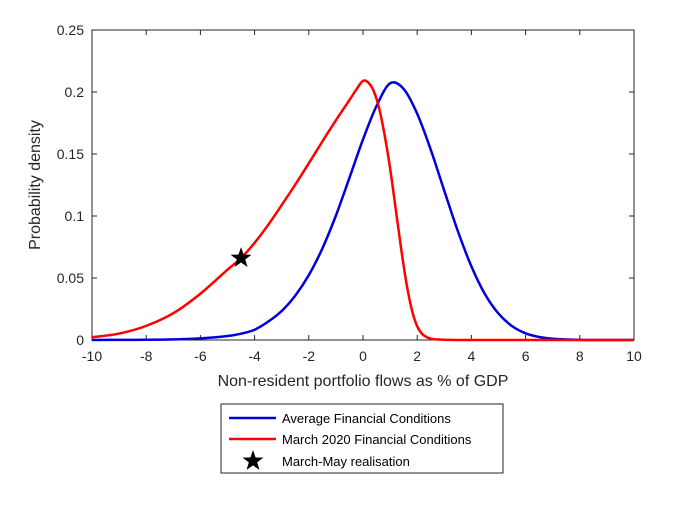 The image size is (700, 525). Describe the element at coordinates (346, 461) in the screenshot. I see `legend-entry-label: March-May realisation` at that location.